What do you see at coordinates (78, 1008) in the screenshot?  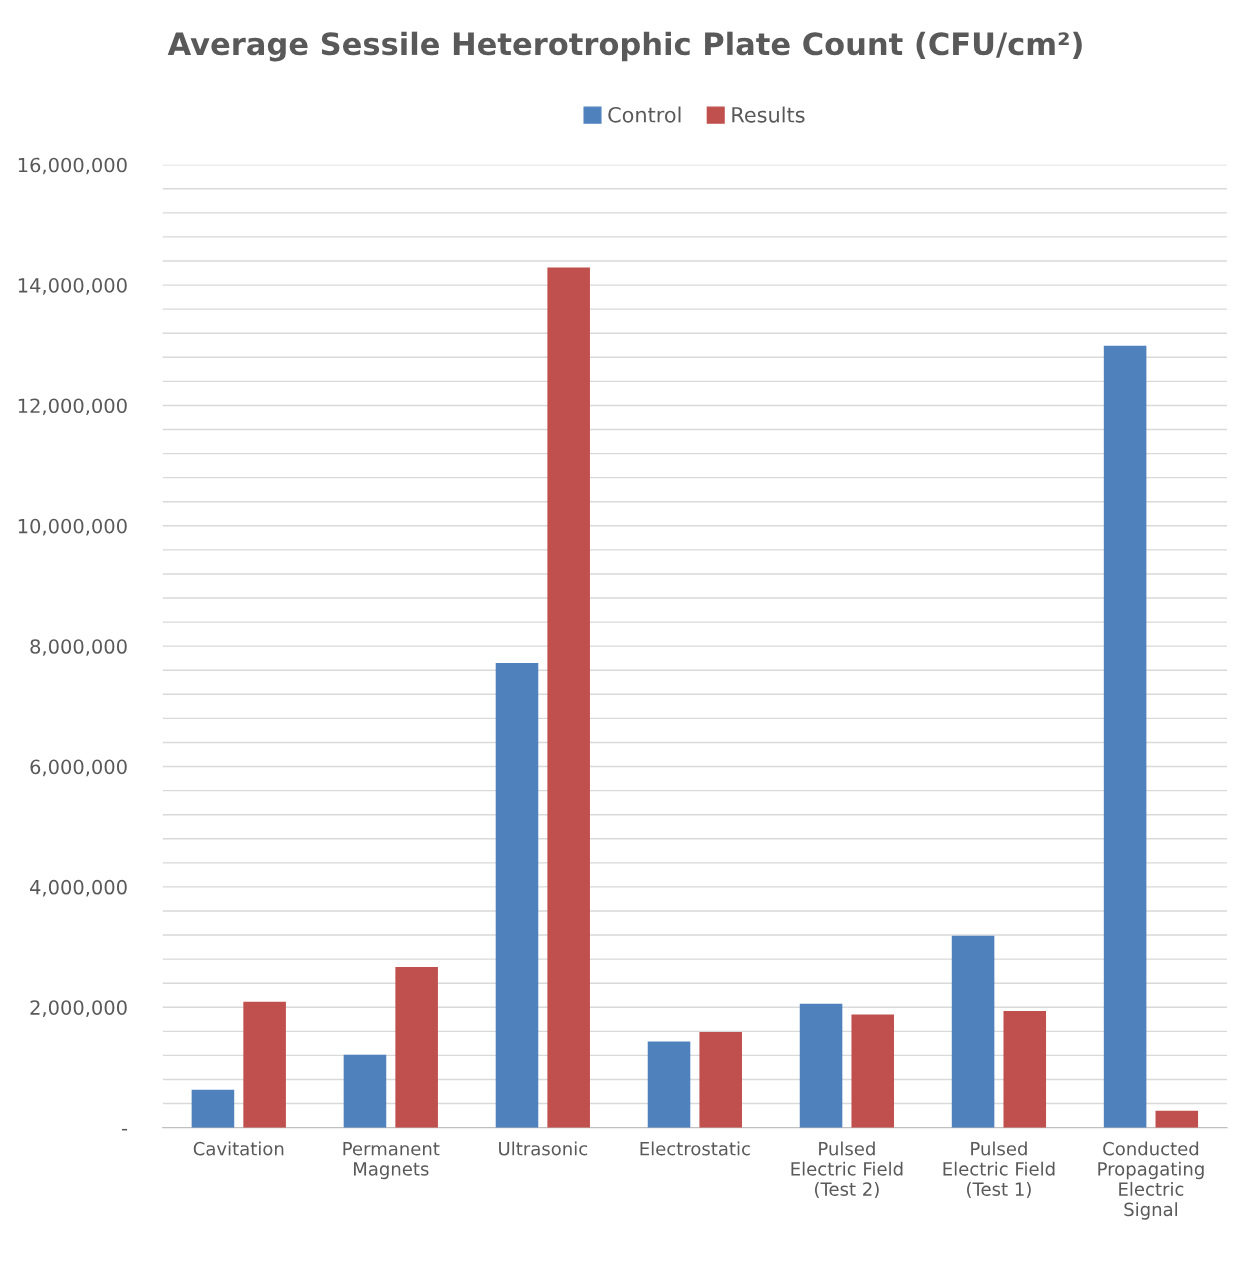 I see `y-tick-label: 2,000,000` at bounding box center [78, 1008].